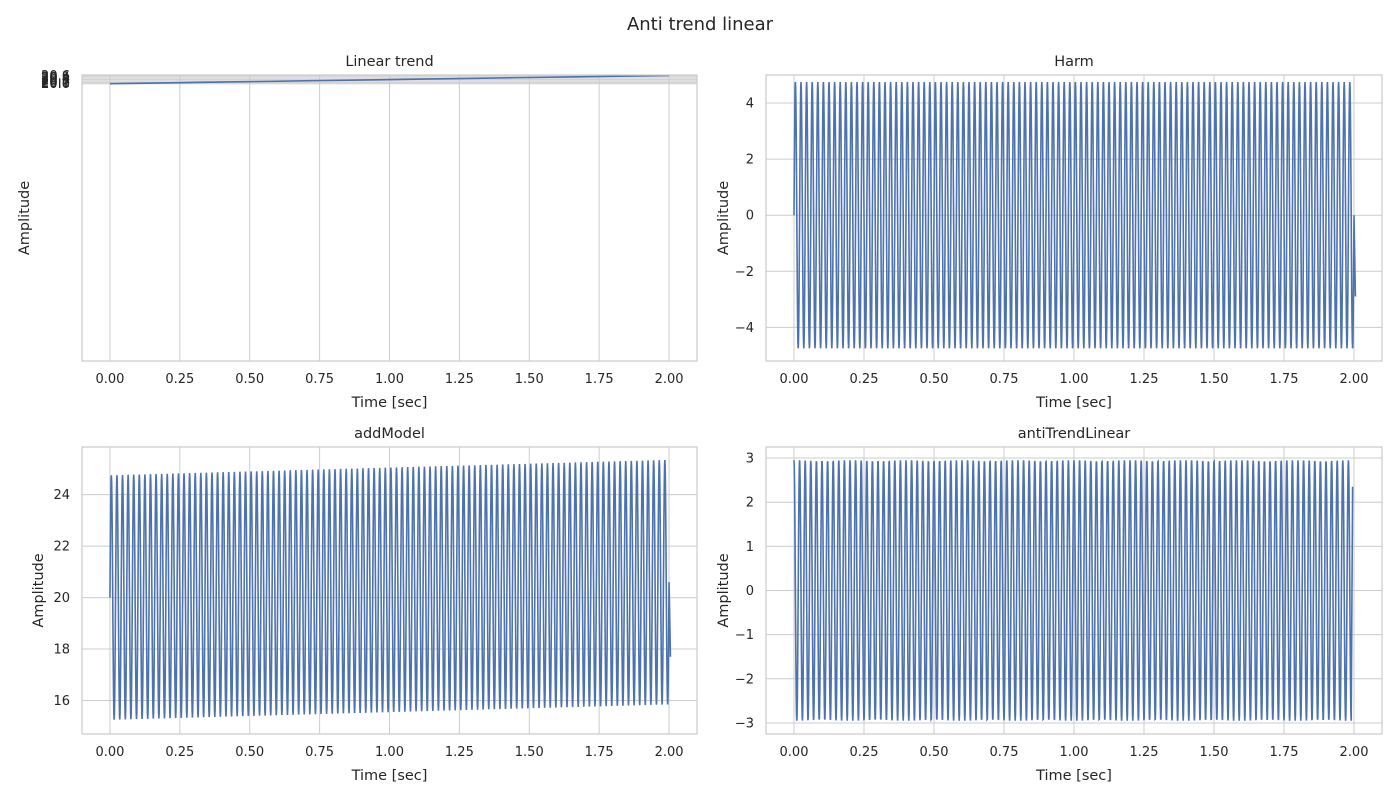 This screenshot has width=1400, height=800. What do you see at coordinates (700, 24) in the screenshot?
I see `figure-title: Anti trend linear` at bounding box center [700, 24].